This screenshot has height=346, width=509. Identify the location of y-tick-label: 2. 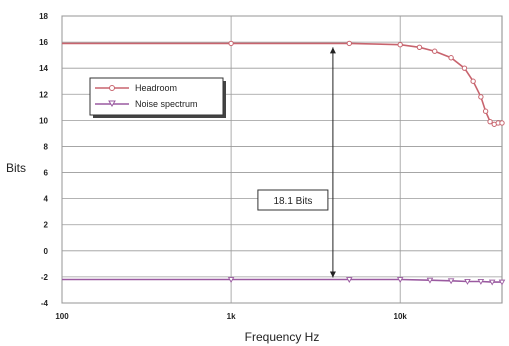
(46, 225).